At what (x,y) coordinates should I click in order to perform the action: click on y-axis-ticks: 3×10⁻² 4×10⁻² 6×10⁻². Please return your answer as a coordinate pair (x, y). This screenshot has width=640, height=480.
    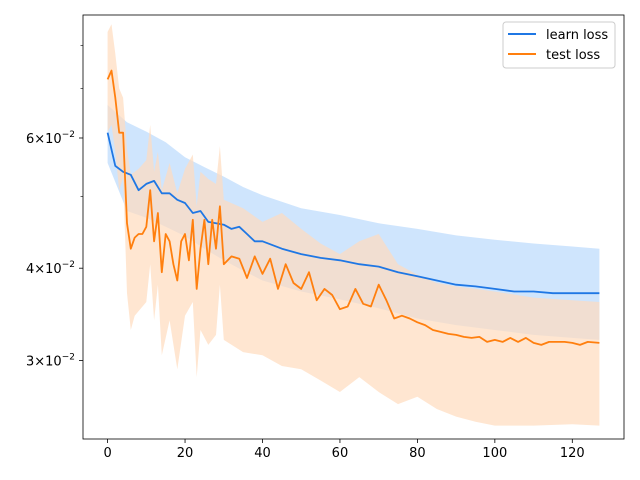
    Looking at the image, I should click on (54, 207).